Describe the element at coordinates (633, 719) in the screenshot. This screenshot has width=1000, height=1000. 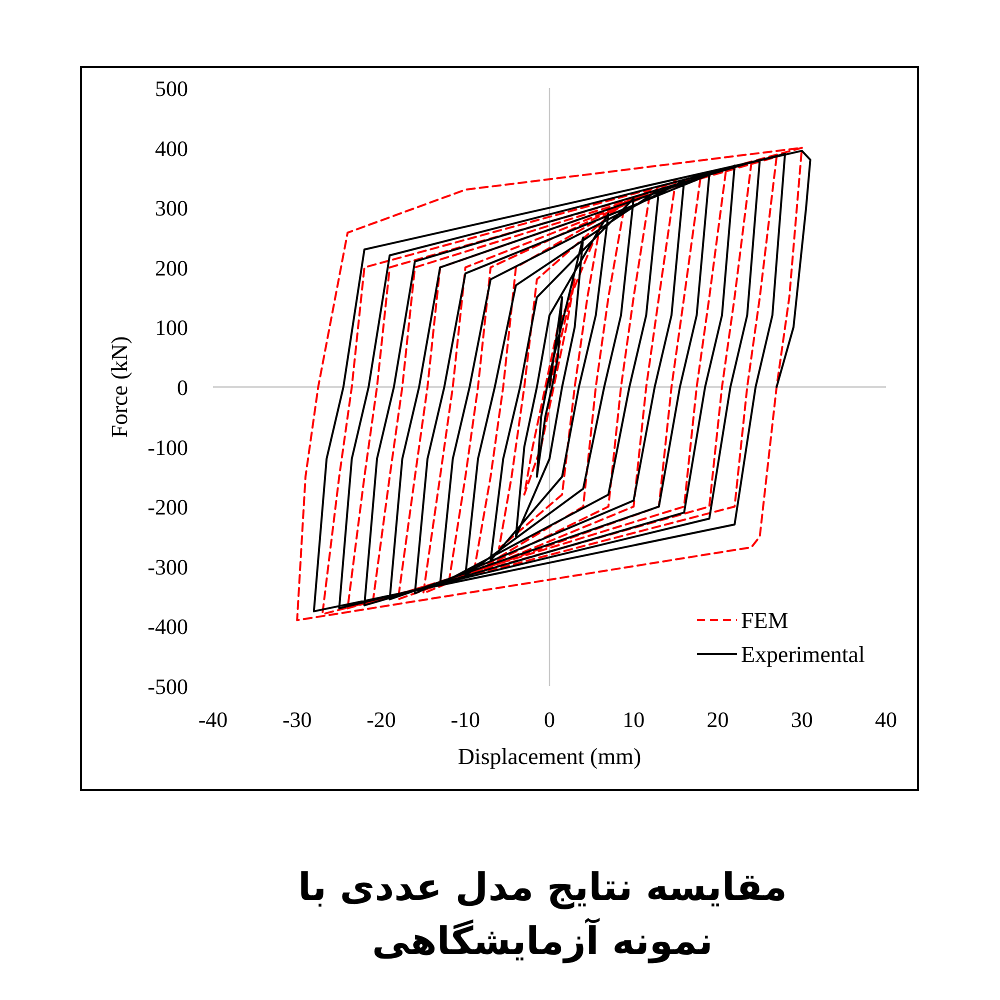
I see `x-tick-label: 10` at that location.